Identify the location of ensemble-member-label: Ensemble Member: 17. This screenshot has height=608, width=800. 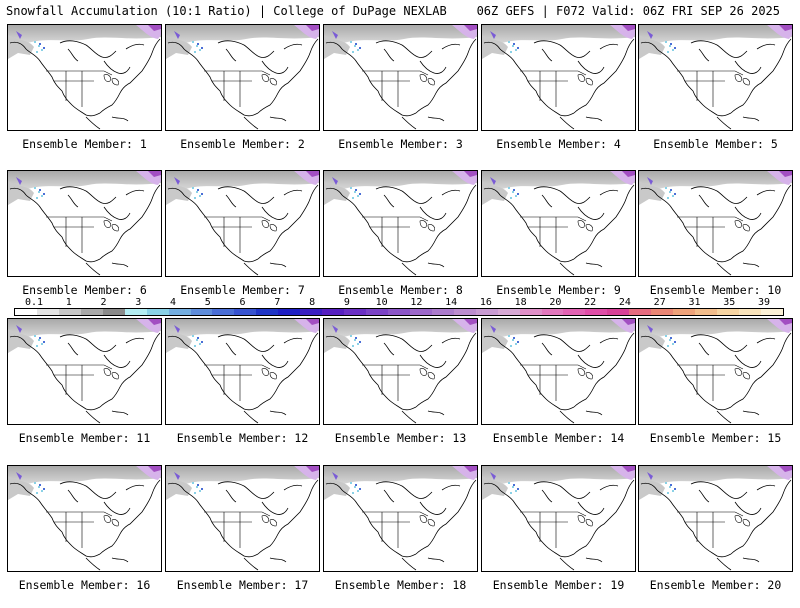
(242, 585).